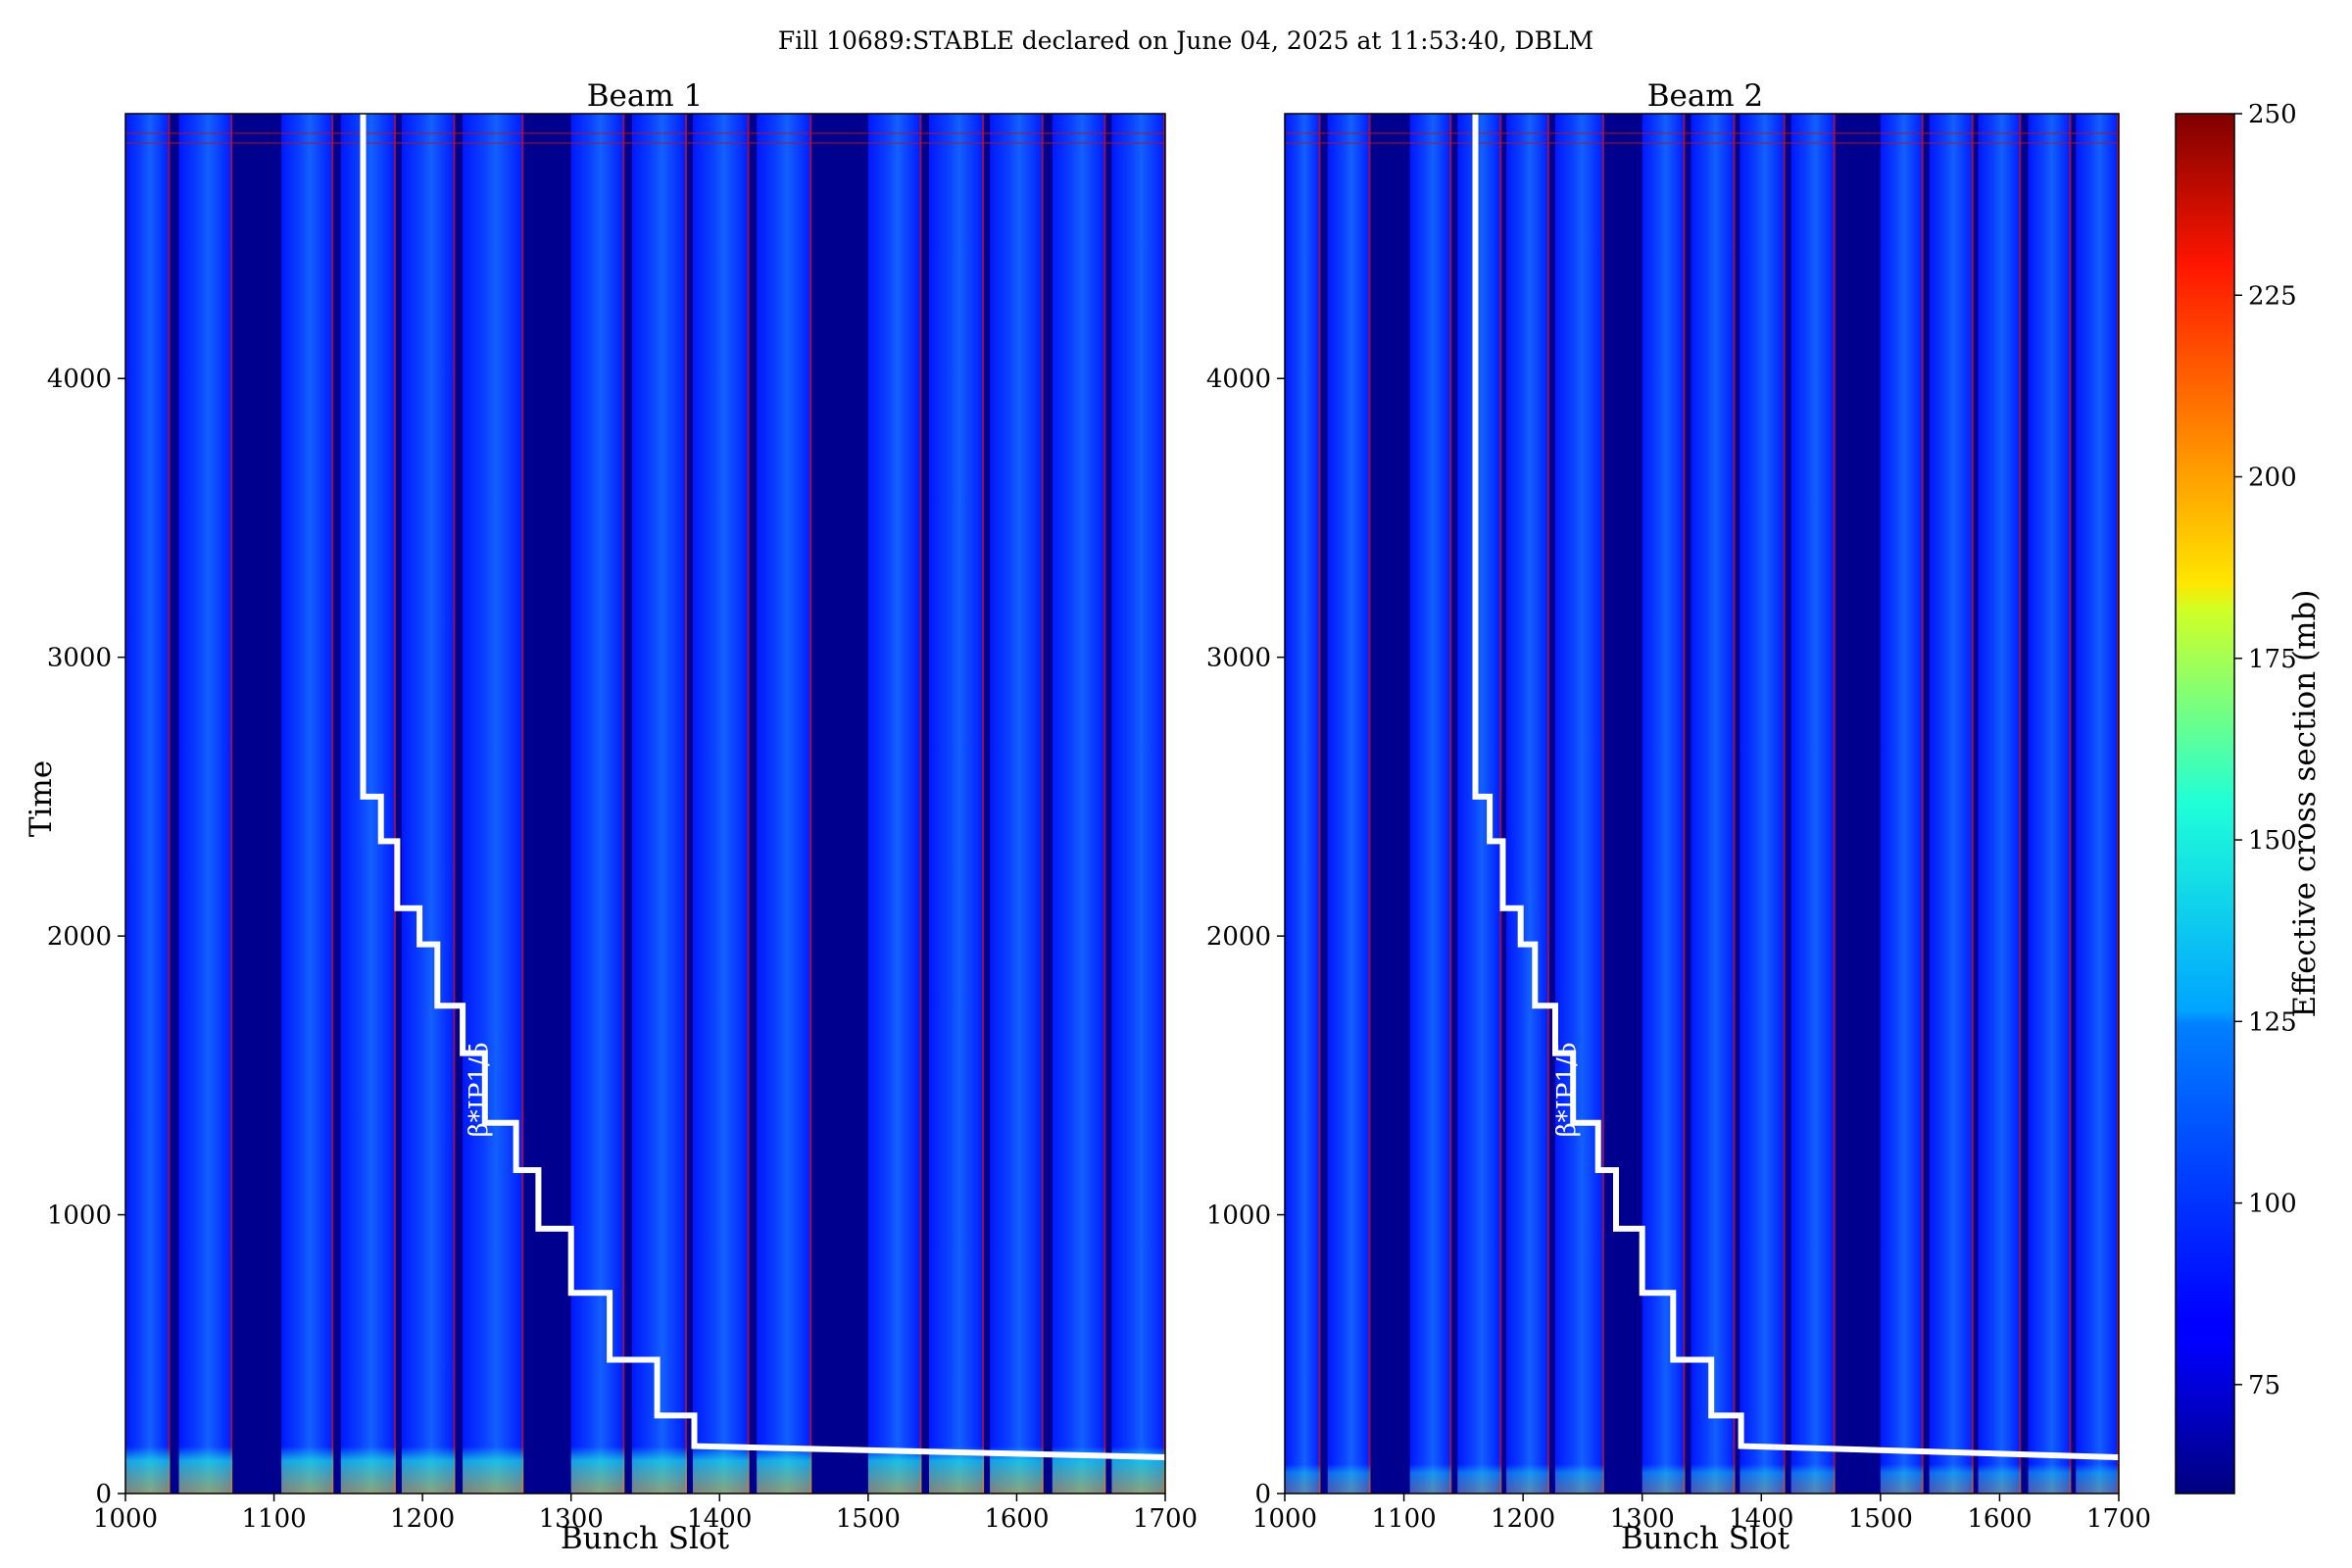 The width and height of the screenshot is (2352, 1568). What do you see at coordinates (422, 1519) in the screenshot?
I see `beam1-xtick-label: 1200` at bounding box center [422, 1519].